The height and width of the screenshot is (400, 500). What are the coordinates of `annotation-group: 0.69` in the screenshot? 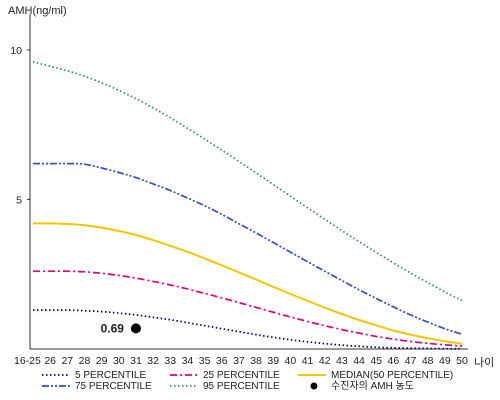 It's located at (121, 328).